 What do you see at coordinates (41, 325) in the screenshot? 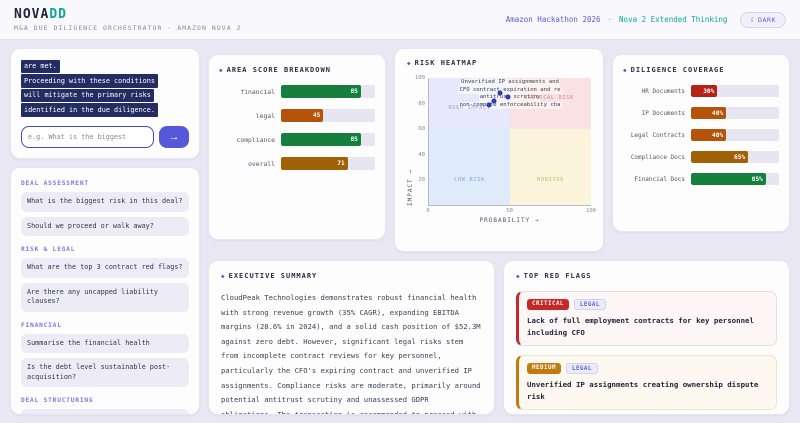
I see `question-section-title: FINANCIAL` at bounding box center [41, 325].